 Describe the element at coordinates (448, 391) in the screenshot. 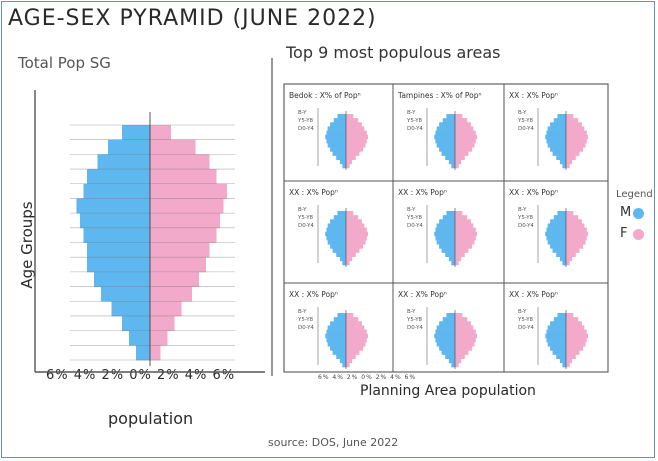

I see `right-x-axis-label: Planning Area population` at that location.